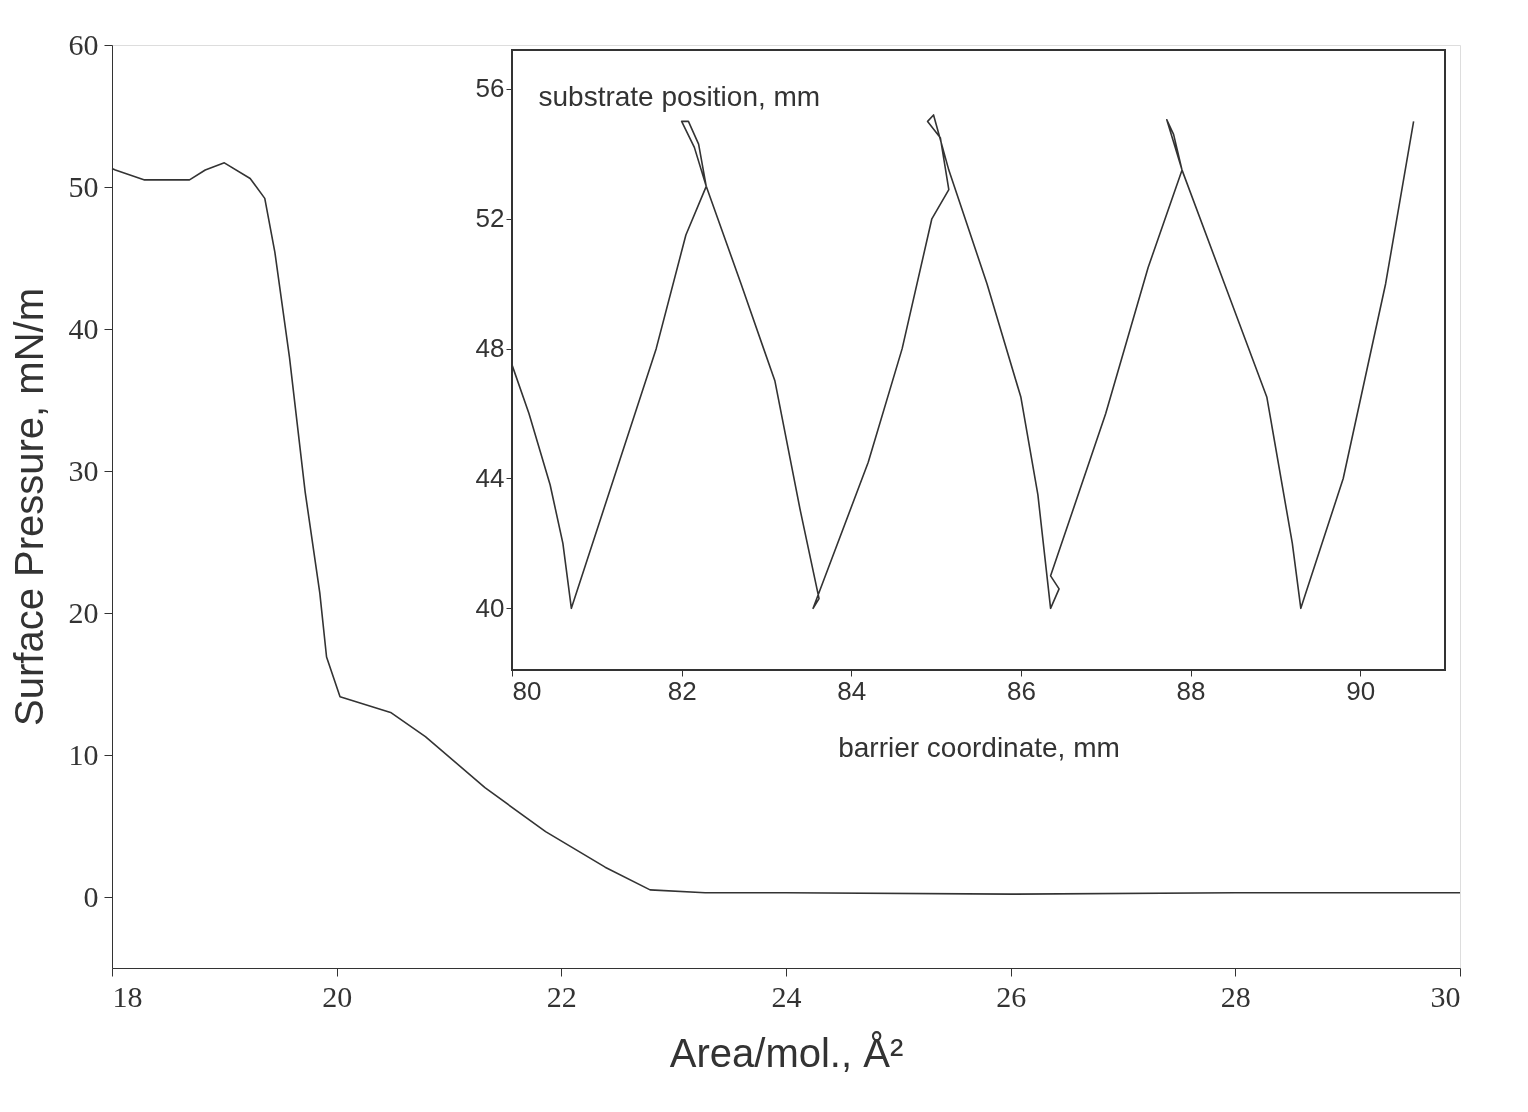 The image size is (1528, 1112). What do you see at coordinates (91, 896) in the screenshot?
I see `y-tick-label: 0` at bounding box center [91, 896].